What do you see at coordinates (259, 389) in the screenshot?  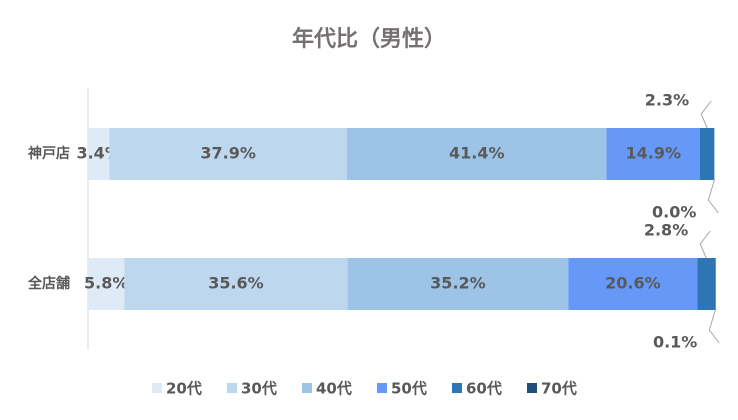 I see `legend-label: 30代` at bounding box center [259, 389].